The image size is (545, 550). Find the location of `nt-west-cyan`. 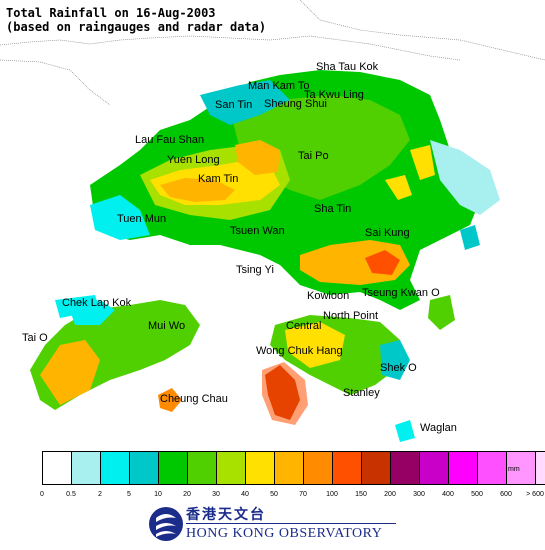

nt-west-cyan is located at coordinates (120, 217).